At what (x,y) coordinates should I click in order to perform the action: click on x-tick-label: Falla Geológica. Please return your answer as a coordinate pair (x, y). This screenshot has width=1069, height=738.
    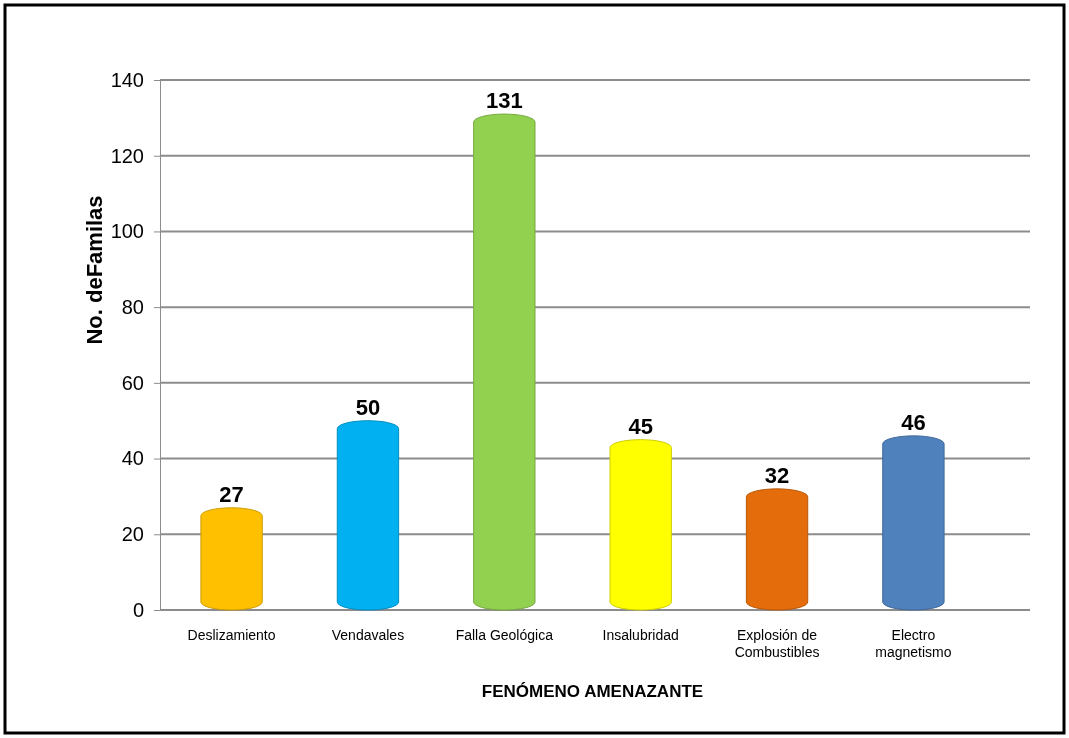
    Looking at the image, I should click on (504, 635).